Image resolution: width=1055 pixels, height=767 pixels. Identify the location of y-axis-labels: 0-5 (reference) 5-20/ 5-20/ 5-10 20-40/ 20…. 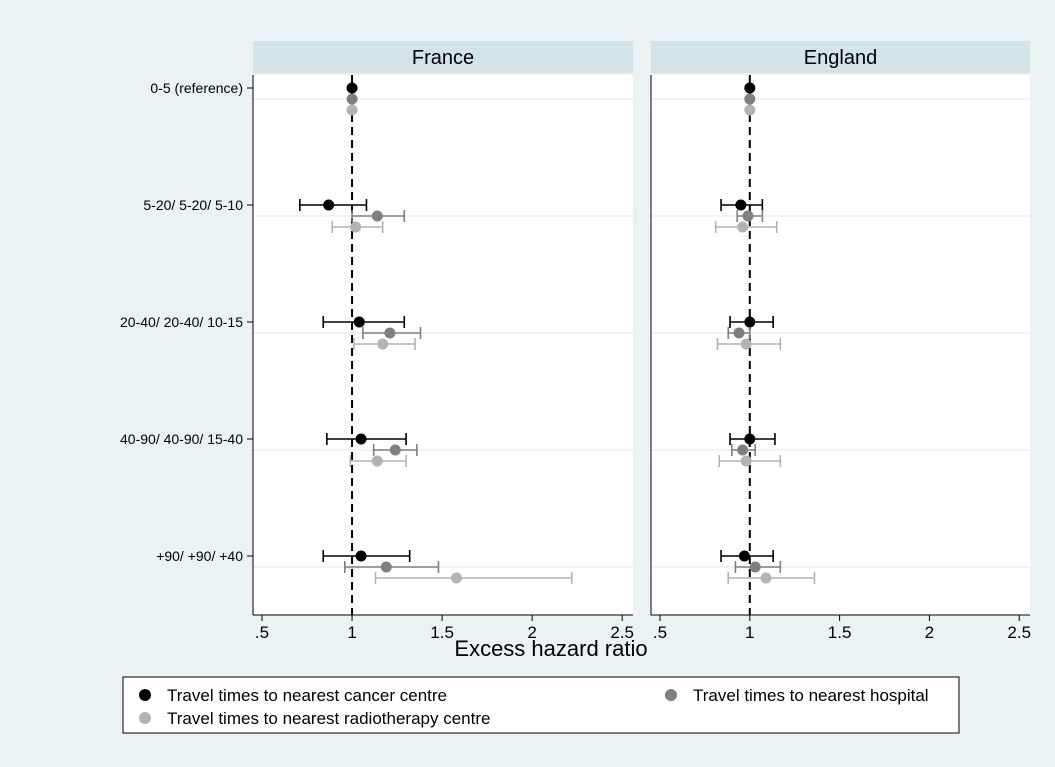
(186, 322).